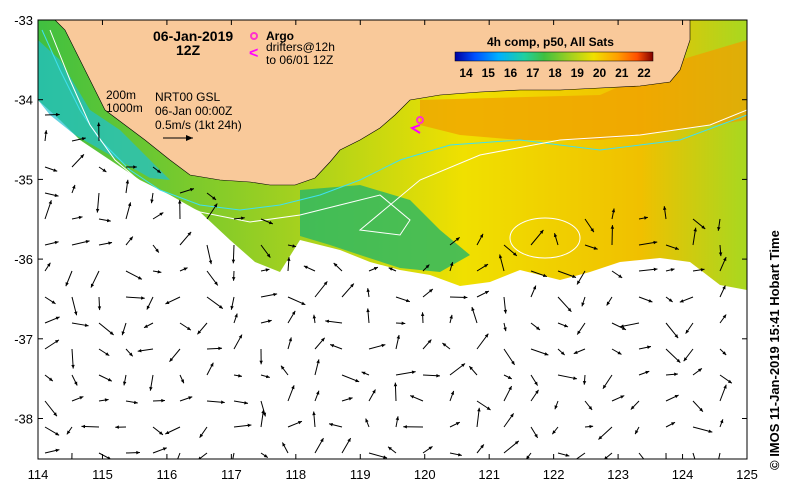  What do you see at coordinates (644, 73) in the screenshot?
I see `colorbar-tick-label: 22` at bounding box center [644, 73].